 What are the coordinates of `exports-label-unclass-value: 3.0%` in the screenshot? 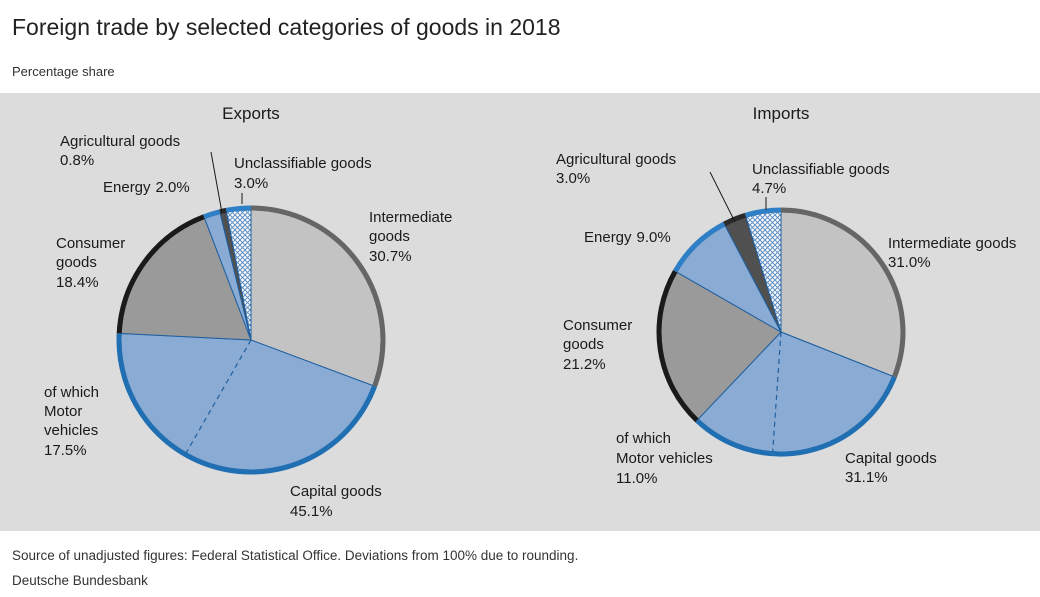 It's located at (251, 183).